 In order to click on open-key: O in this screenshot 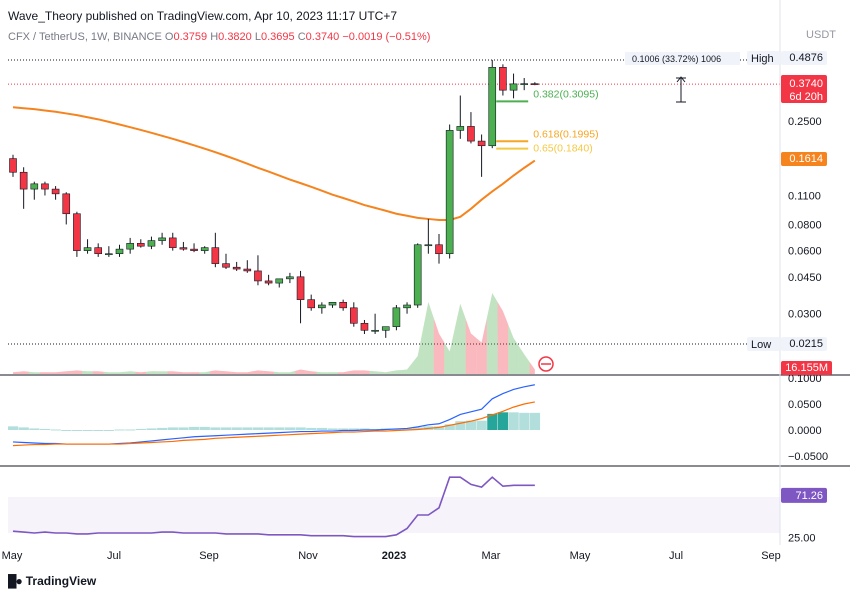, I will do `click(169, 37)`.